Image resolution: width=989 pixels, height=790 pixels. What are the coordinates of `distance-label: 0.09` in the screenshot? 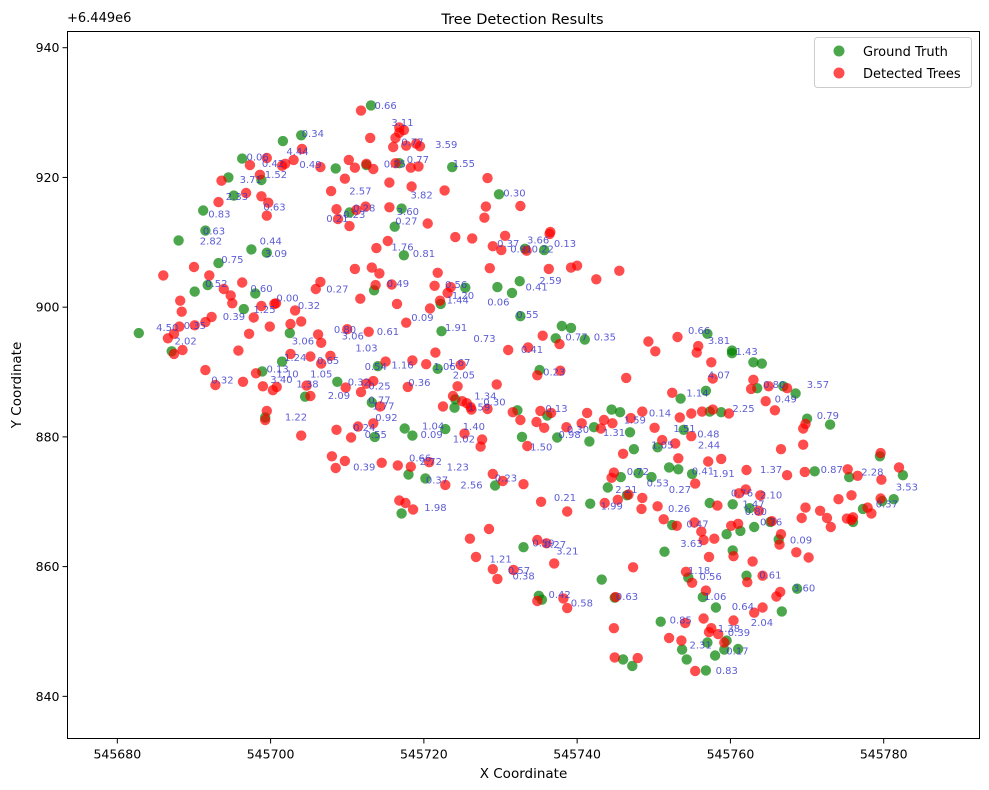 It's located at (801, 541).